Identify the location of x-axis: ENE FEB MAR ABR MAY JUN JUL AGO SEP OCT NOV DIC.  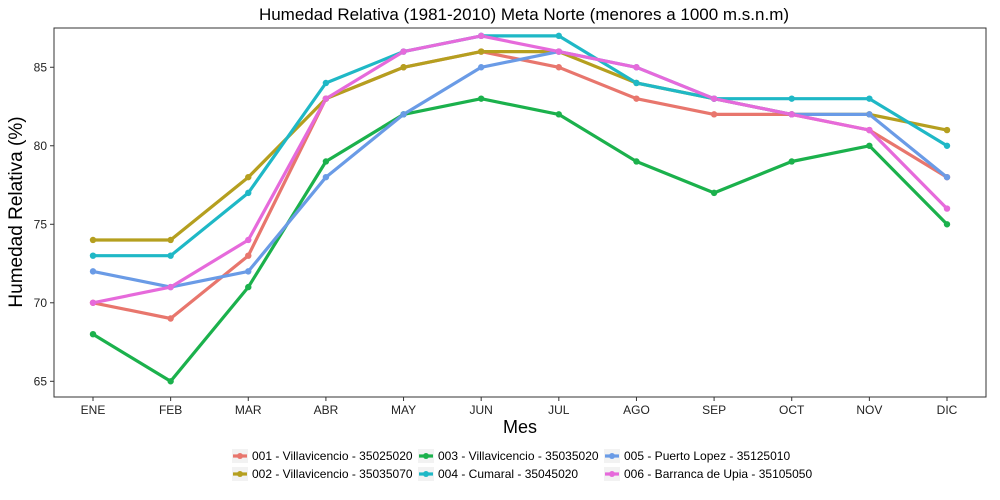
(519, 407).